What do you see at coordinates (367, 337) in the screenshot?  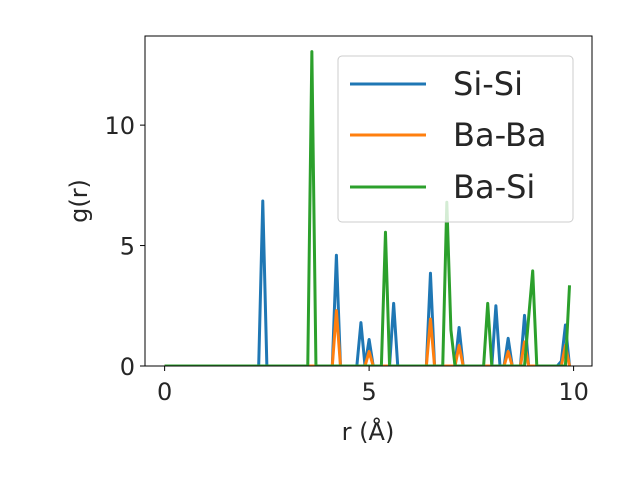 I see `series-line-ba-ba` at bounding box center [367, 337].